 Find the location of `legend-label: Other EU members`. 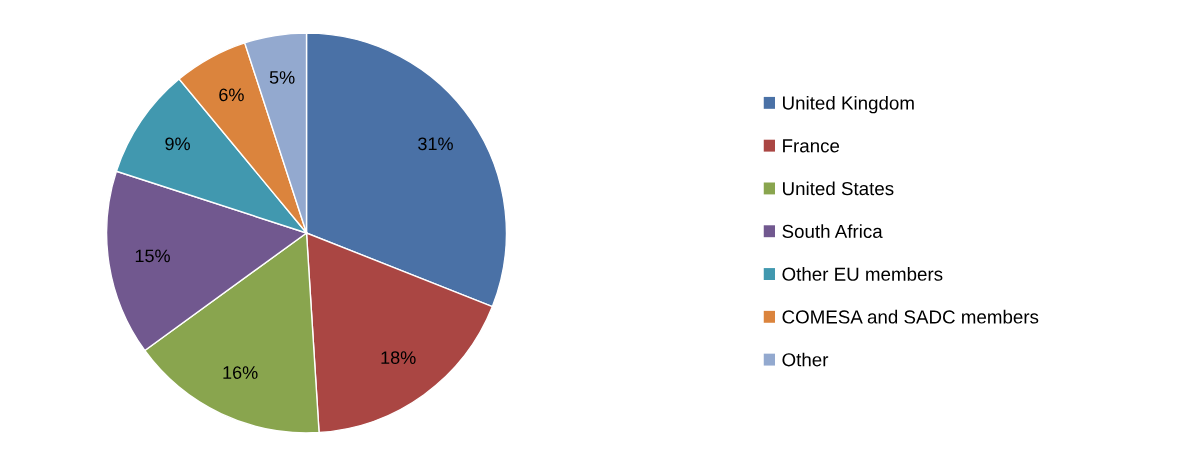

legend-label: Other EU members is located at coordinates (862, 274).